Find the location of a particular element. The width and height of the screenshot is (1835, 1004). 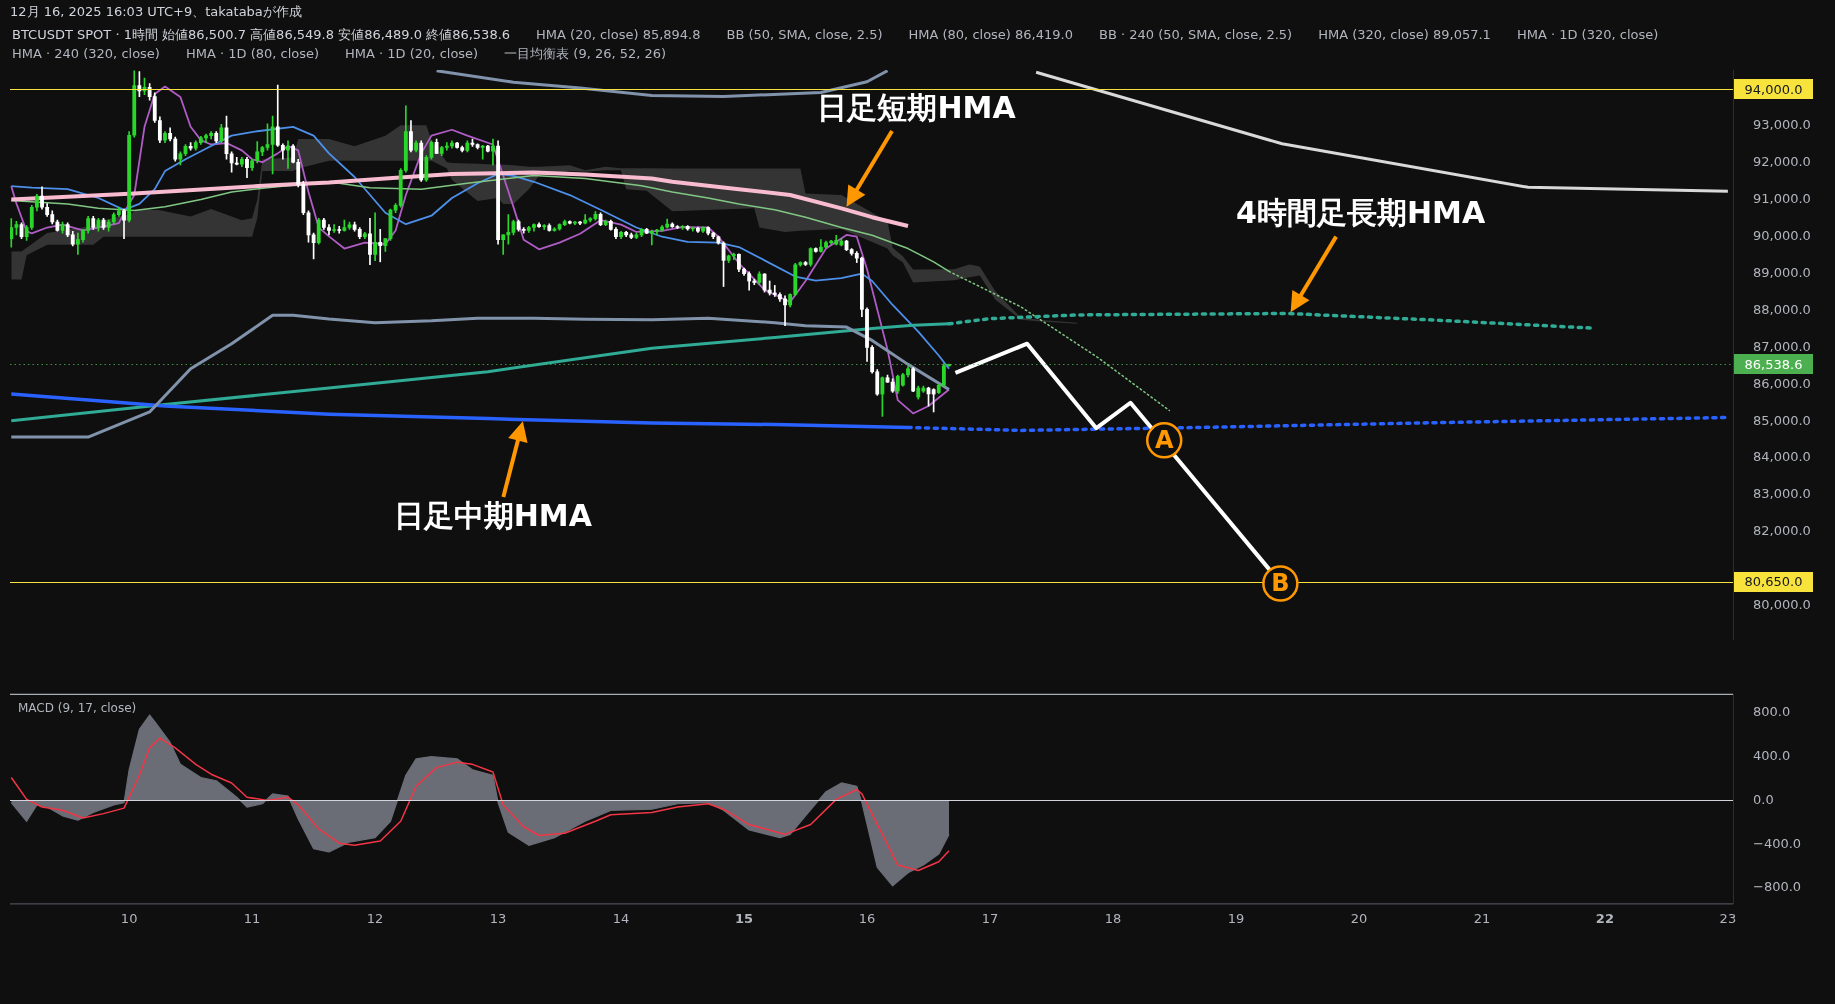

x-tick-label: 13 is located at coordinates (498, 918).